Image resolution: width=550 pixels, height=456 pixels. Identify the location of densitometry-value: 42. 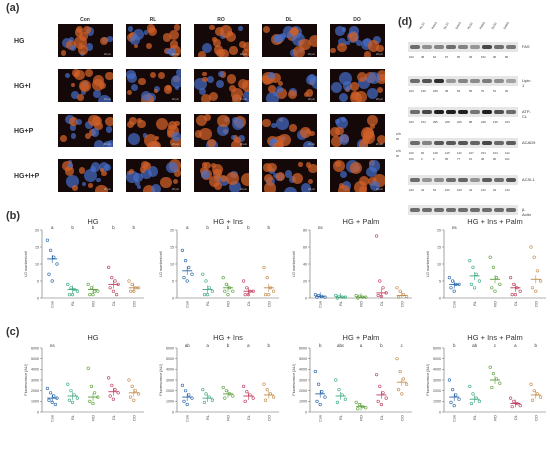
(471, 190).